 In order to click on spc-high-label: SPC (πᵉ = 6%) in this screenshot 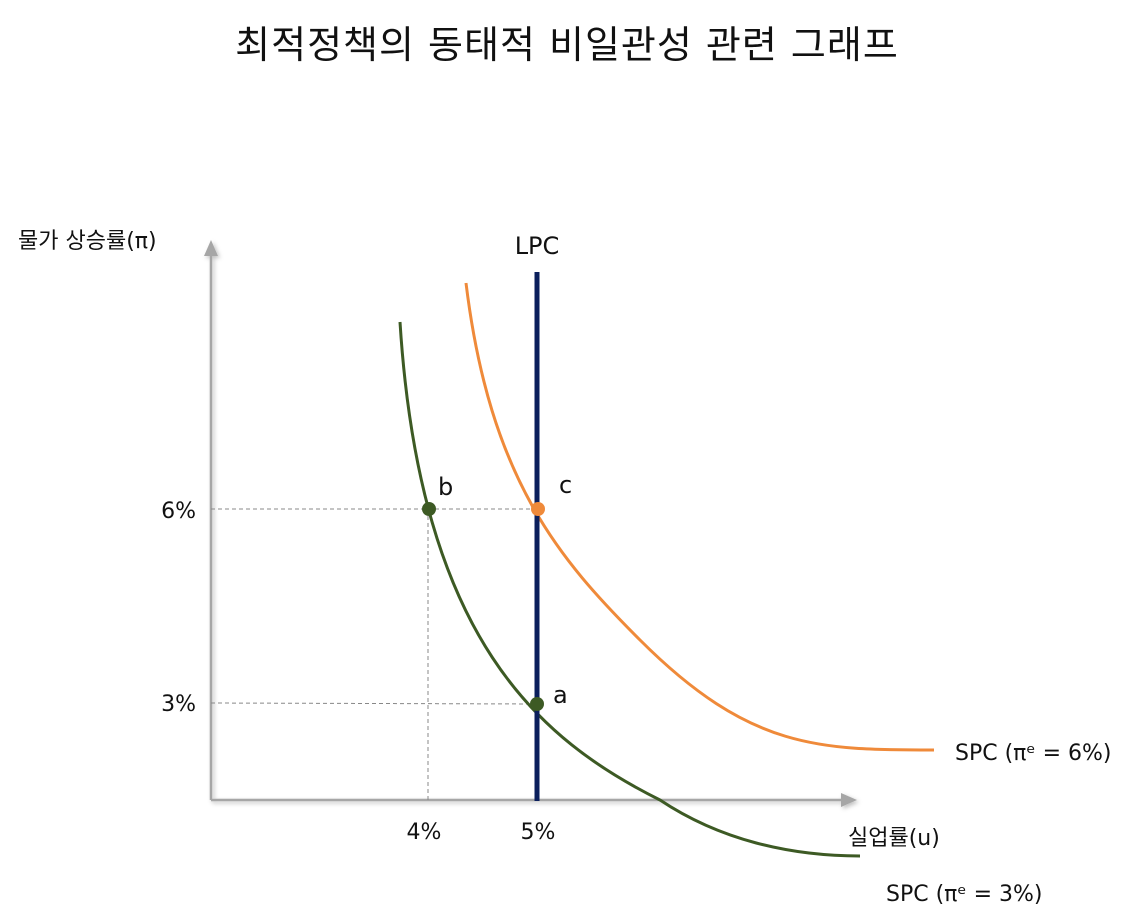, I will do `click(1033, 753)`.